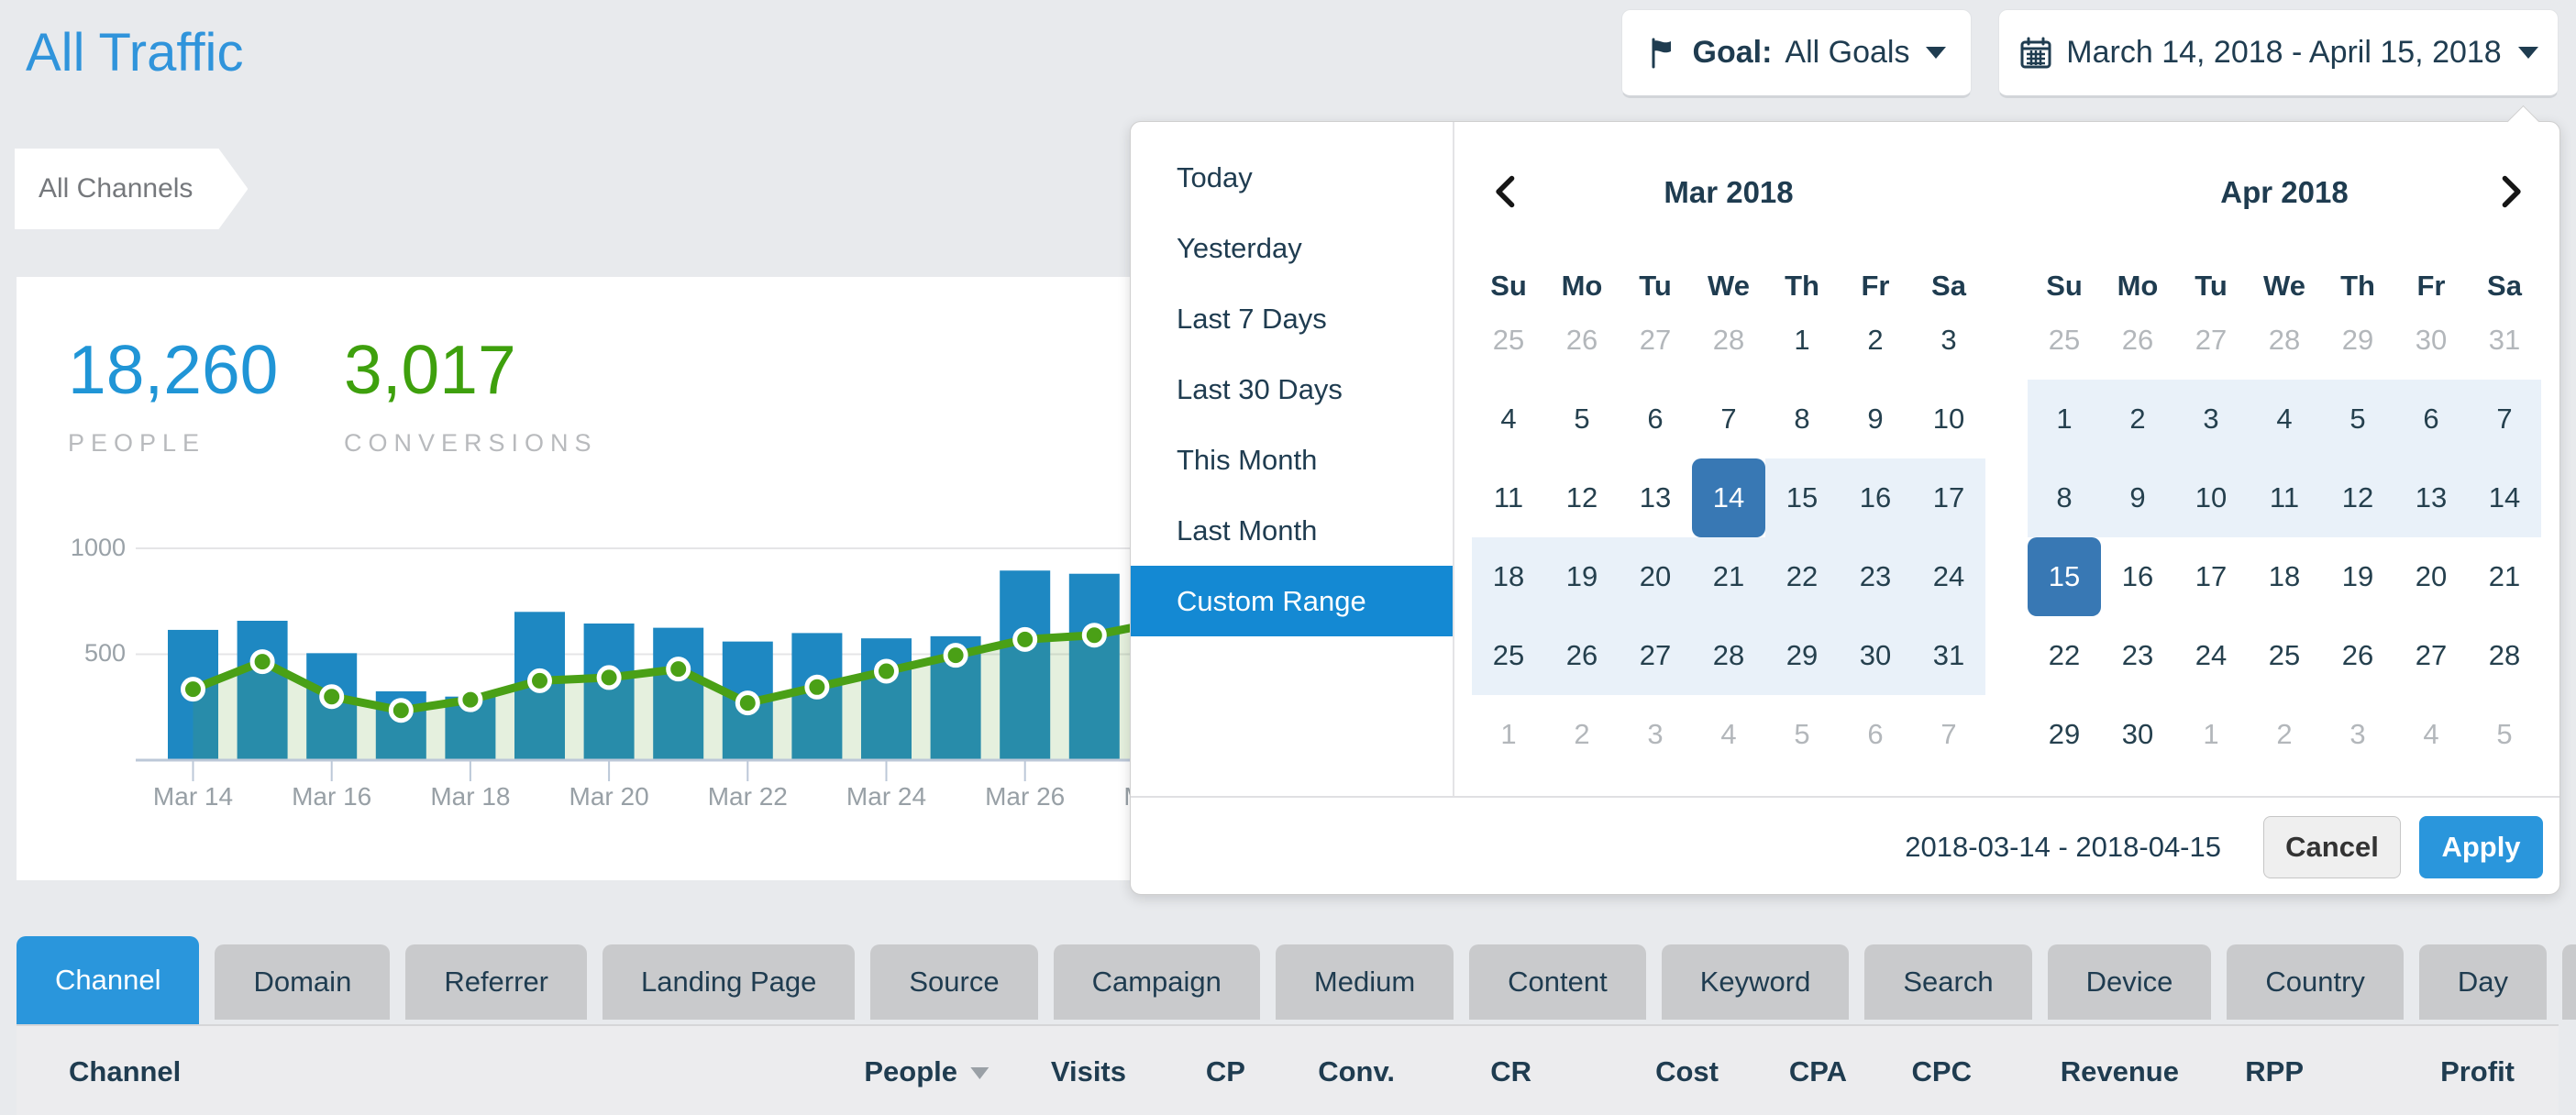 The height and width of the screenshot is (1115, 2576). Describe the element at coordinates (1796, 53) in the screenshot. I see `goal-dropdown-button: Goal: All Goals` at that location.